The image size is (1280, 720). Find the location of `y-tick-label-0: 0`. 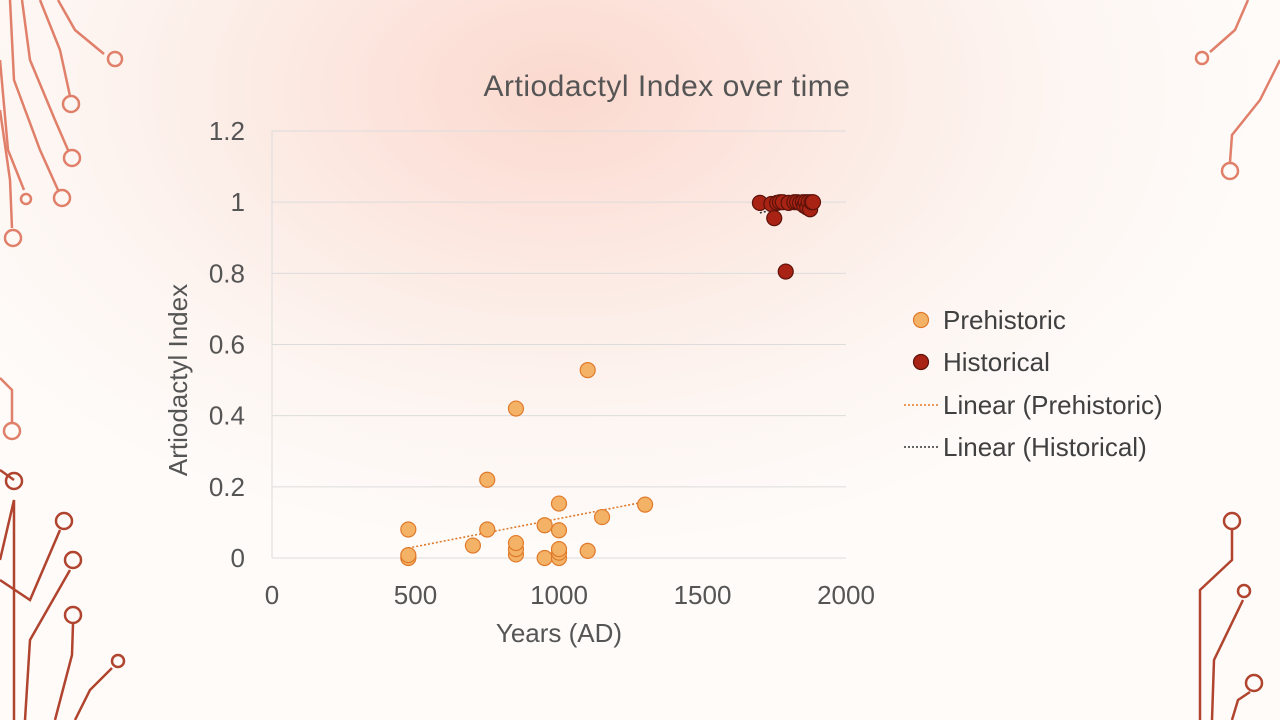

y-tick-label-0: 0 is located at coordinates (238, 558).